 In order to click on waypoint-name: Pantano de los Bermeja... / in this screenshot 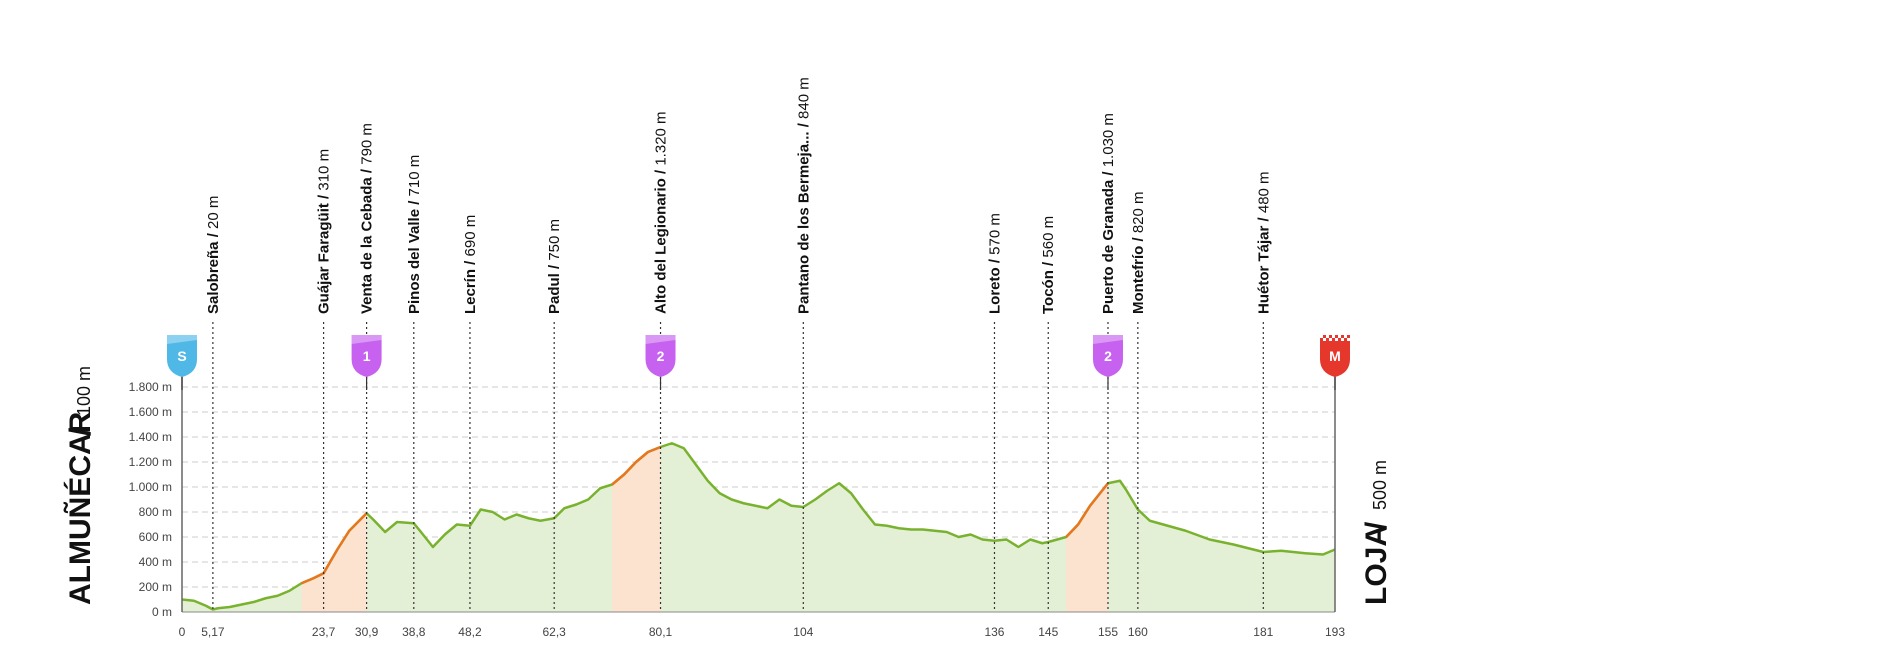, I will do `click(803, 216)`.